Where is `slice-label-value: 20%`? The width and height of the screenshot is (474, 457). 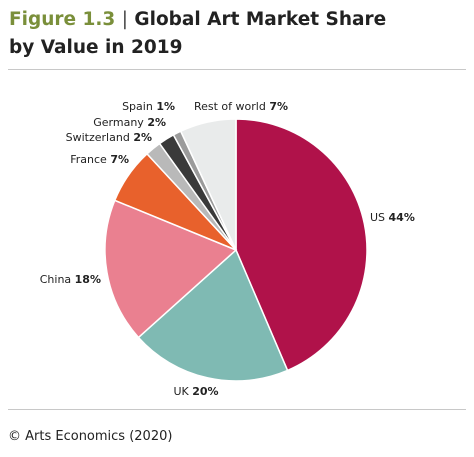
slice-label-value: 20% is located at coordinates (205, 391).